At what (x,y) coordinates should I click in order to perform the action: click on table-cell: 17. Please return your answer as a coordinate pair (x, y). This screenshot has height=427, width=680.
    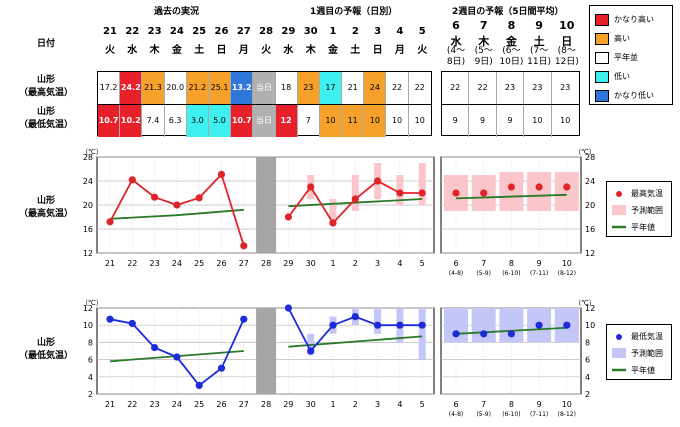
    Looking at the image, I should click on (331, 88).